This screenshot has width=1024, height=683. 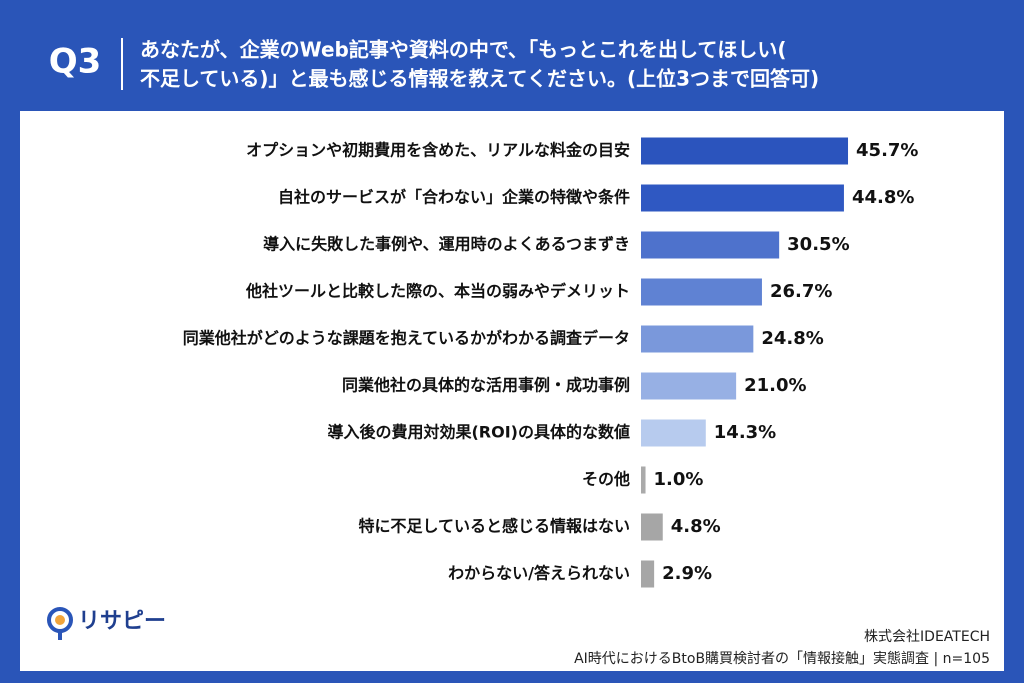 I want to click on logo-icon, so click(x=60, y=623).